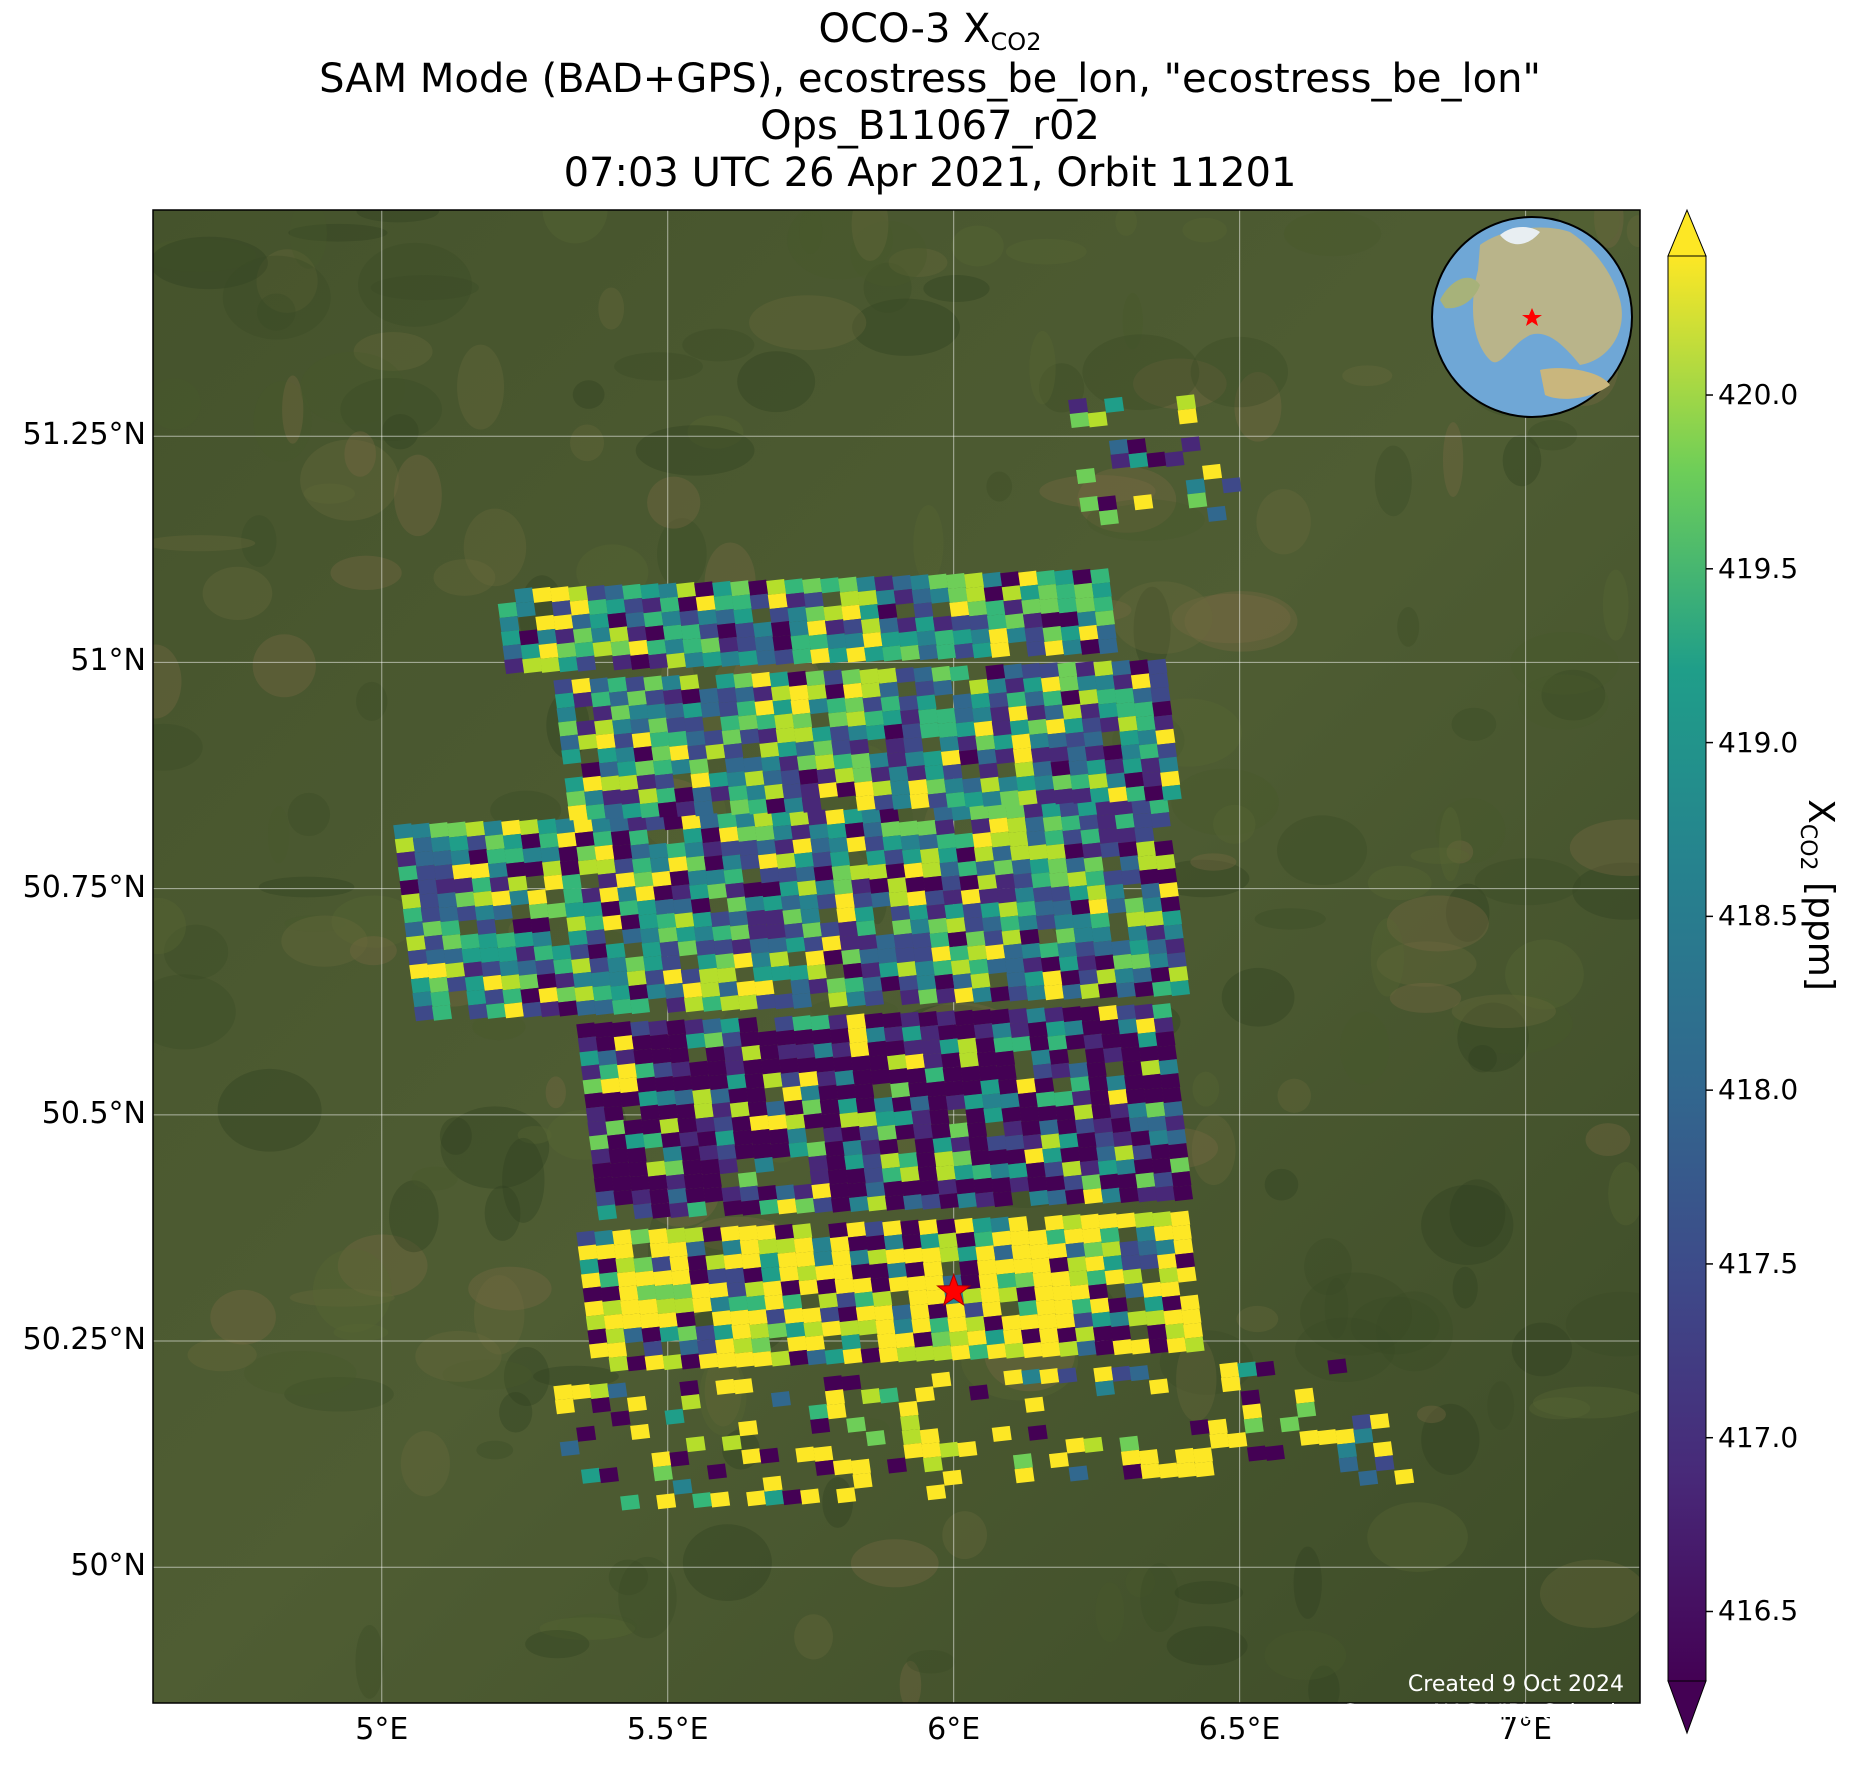 The height and width of the screenshot is (1792, 1860). I want to click on chart-title-line4: 07:03 UTC 26 Apr 2021, Orbit 11201, so click(930, 173).